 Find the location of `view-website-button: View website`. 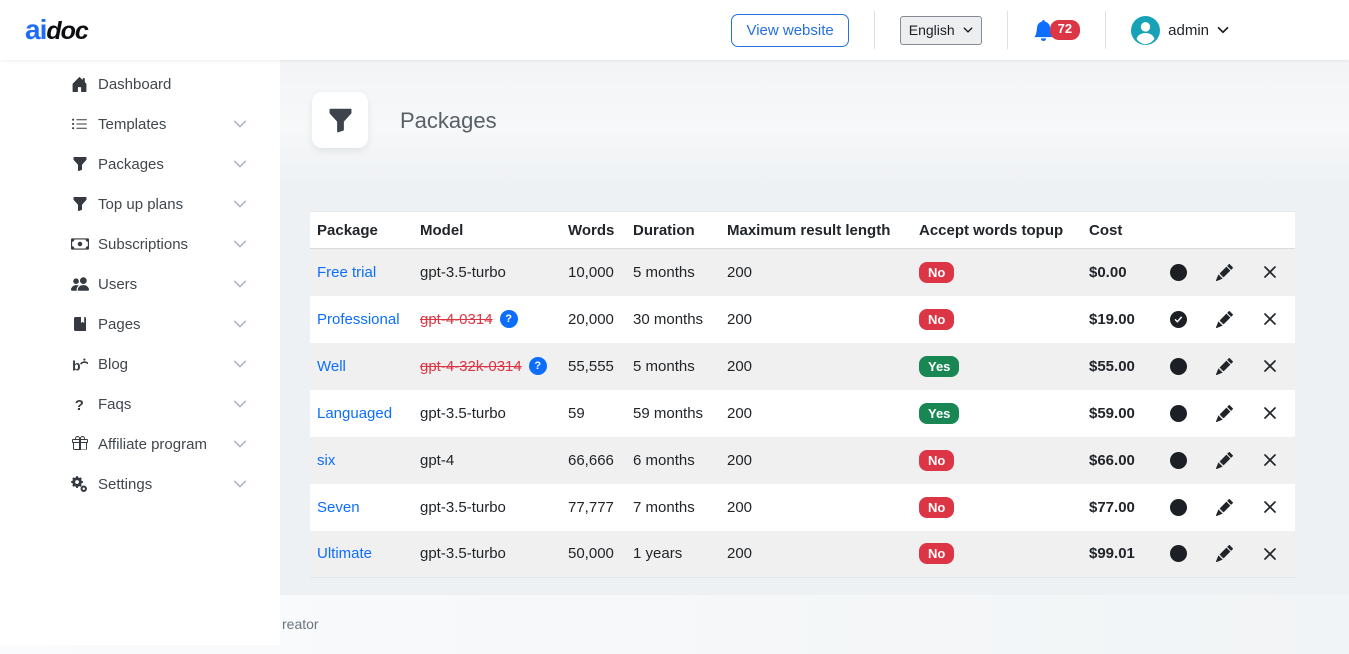

view-website-button: View website is located at coordinates (790, 30).